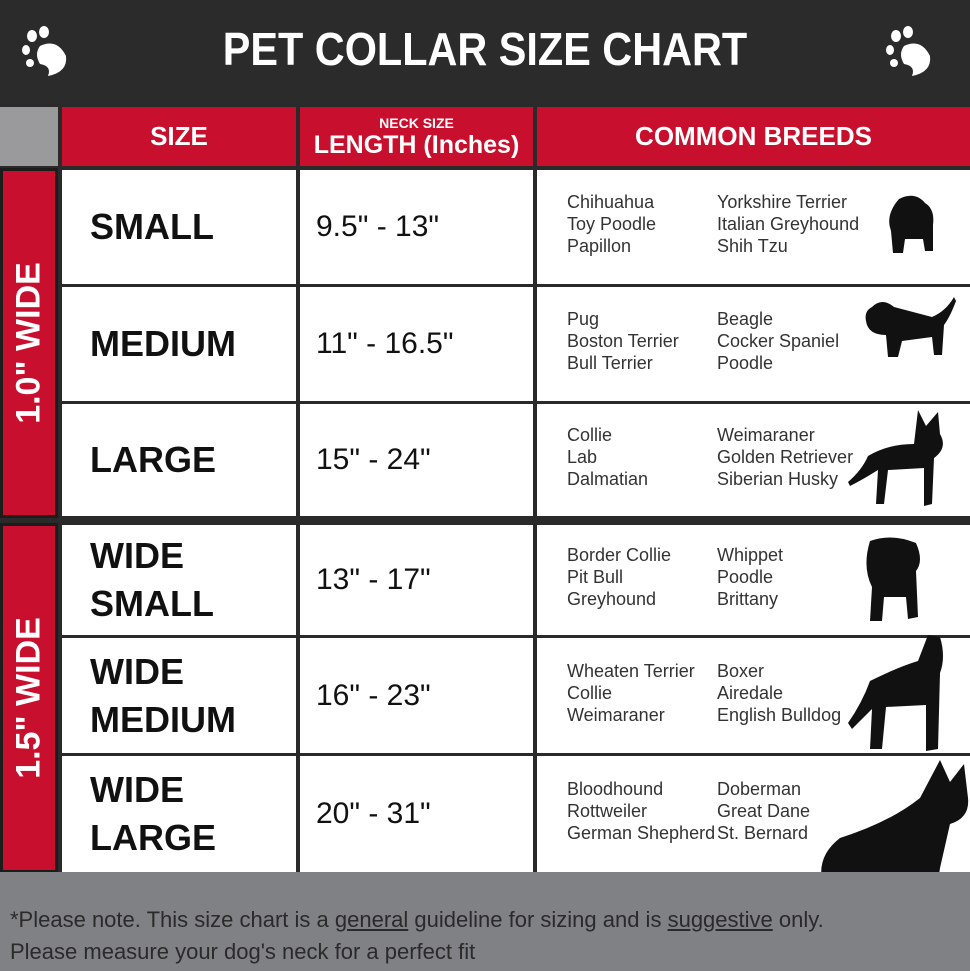 The image size is (970, 971). Describe the element at coordinates (179, 460) in the screenshot. I see `size-cell: LARGE` at that location.